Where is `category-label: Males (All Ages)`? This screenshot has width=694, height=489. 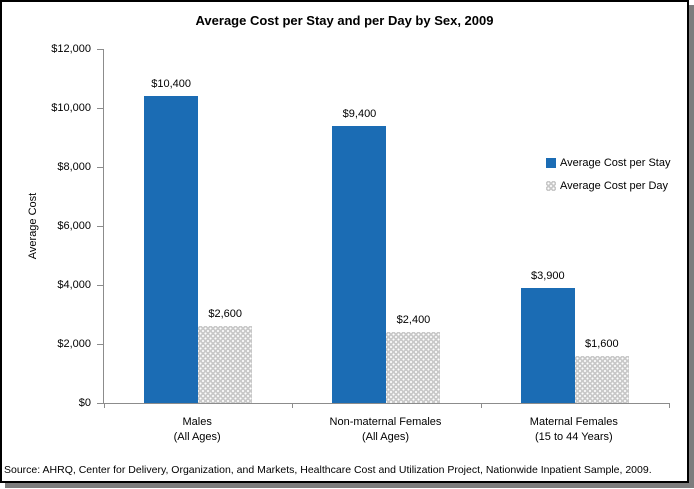
category-label: Males (All Ages) is located at coordinates (197, 430).